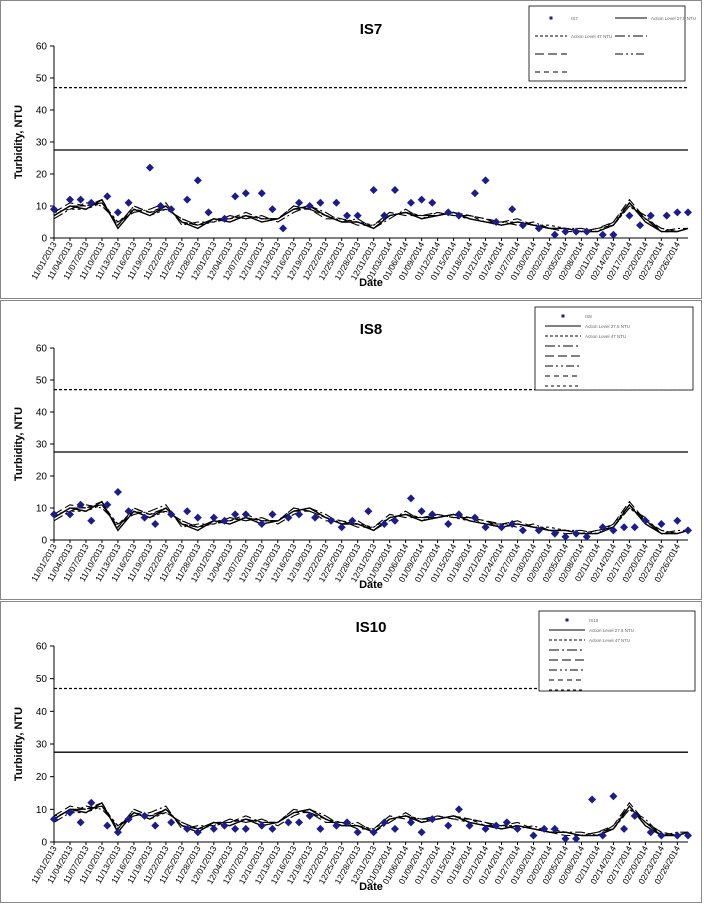  What do you see at coordinates (42, 413) in the screenshot?
I see `y-tick-label: 40` at bounding box center [42, 413].